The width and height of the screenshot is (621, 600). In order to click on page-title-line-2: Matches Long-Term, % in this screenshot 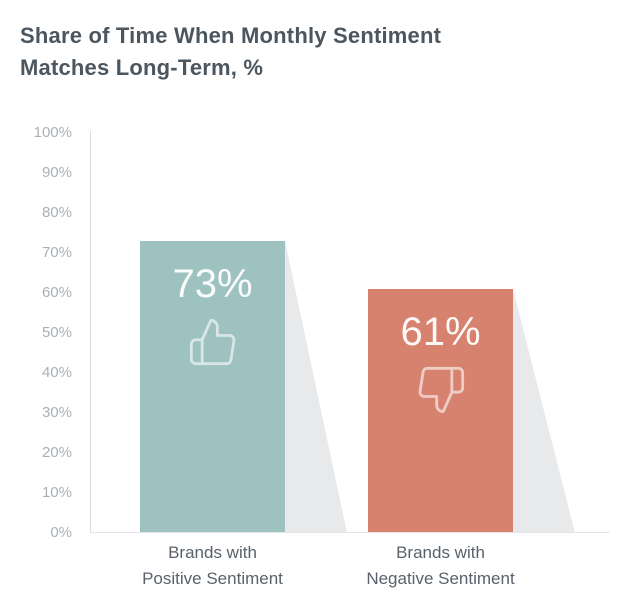, I will do `click(142, 67)`.